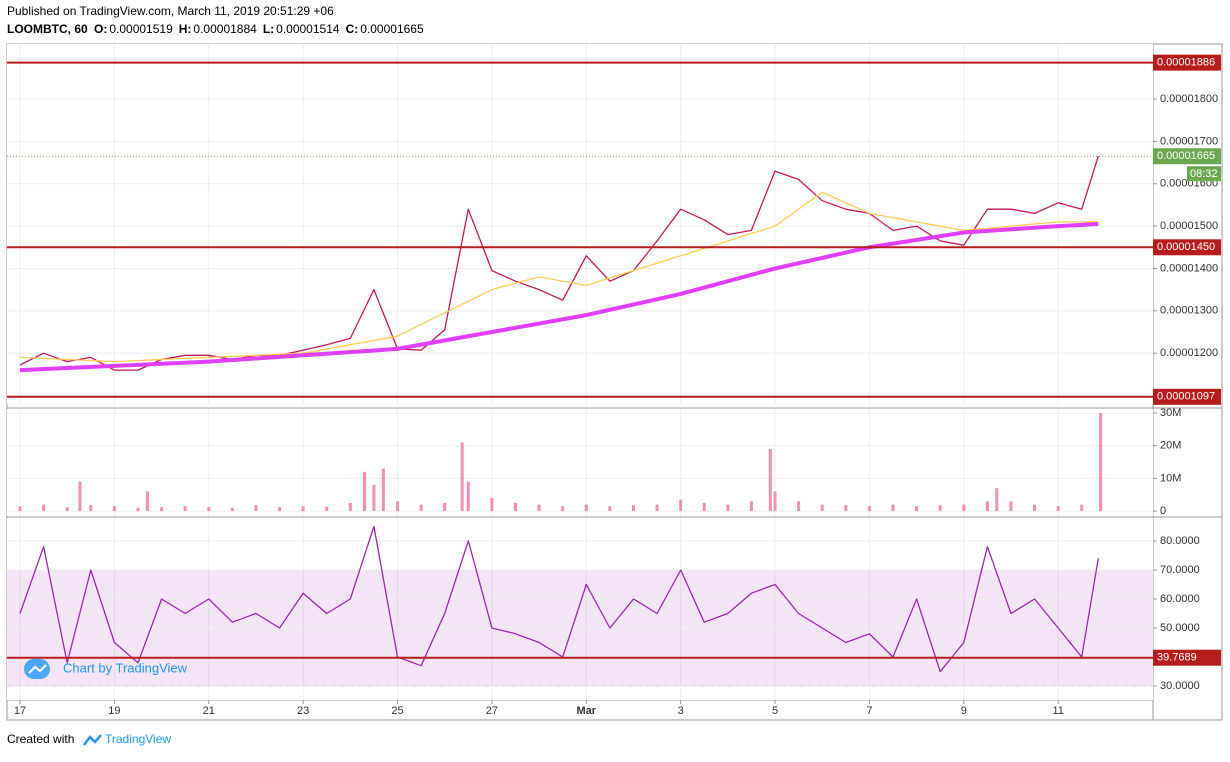 The width and height of the screenshot is (1230, 762). Describe the element at coordinates (1186, 247) in the screenshot. I see `level-text: 0.00001450` at that location.